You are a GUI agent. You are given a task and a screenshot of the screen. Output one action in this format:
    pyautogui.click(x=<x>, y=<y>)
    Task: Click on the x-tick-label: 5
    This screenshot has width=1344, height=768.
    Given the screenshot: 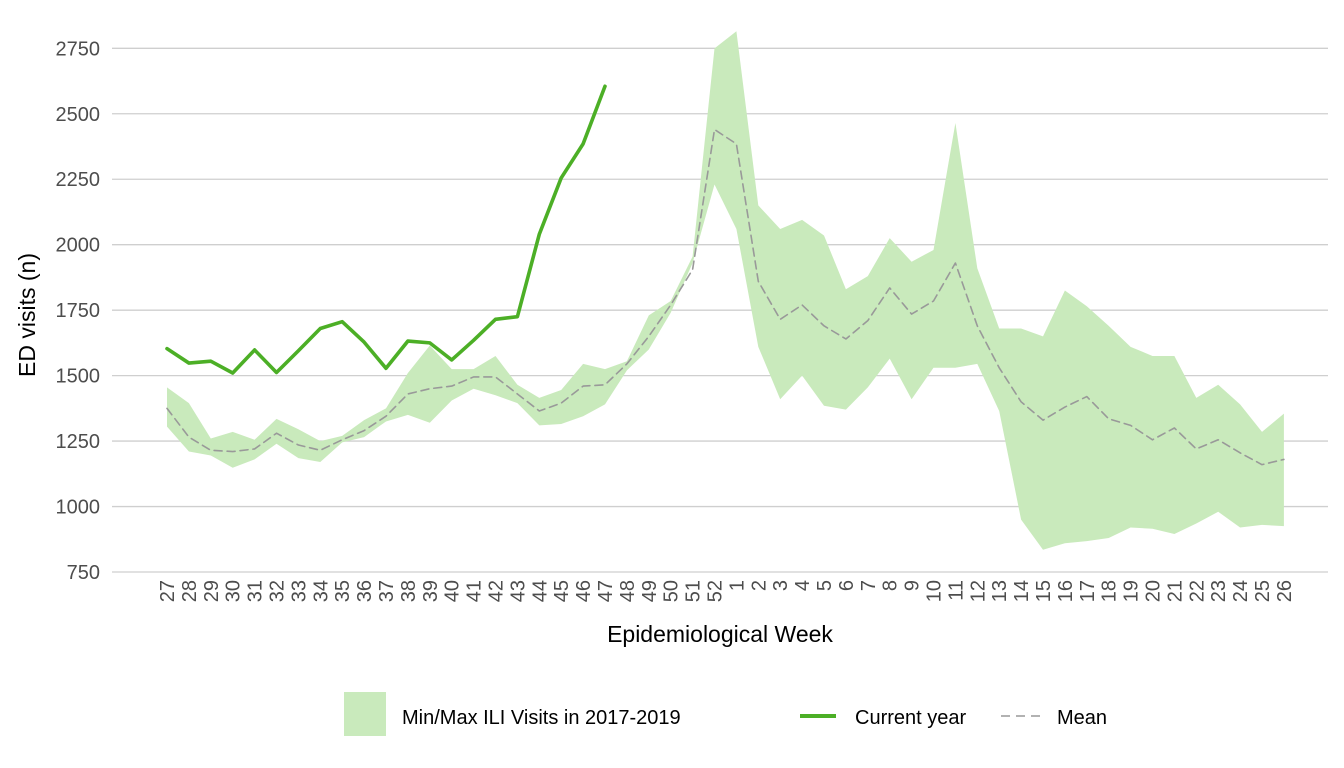 What is the action you would take?
    pyautogui.click(x=825, y=585)
    